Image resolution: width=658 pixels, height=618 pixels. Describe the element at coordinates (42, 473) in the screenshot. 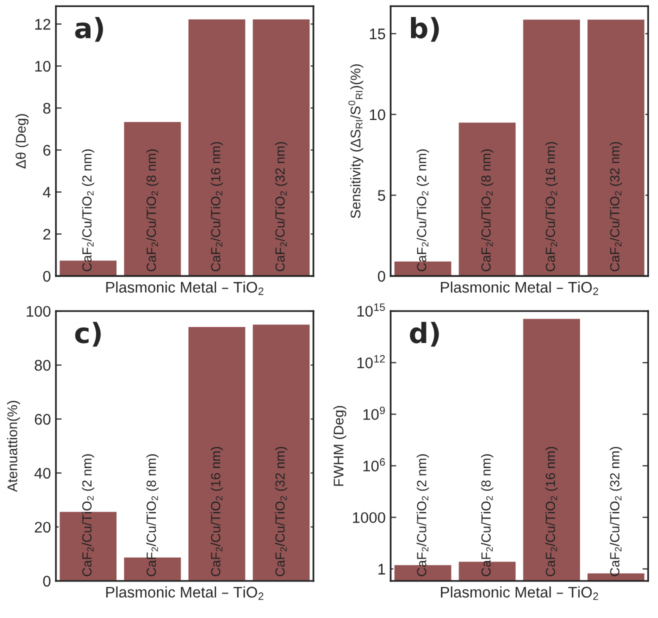

I see `y-tick-label: 40` at that location.